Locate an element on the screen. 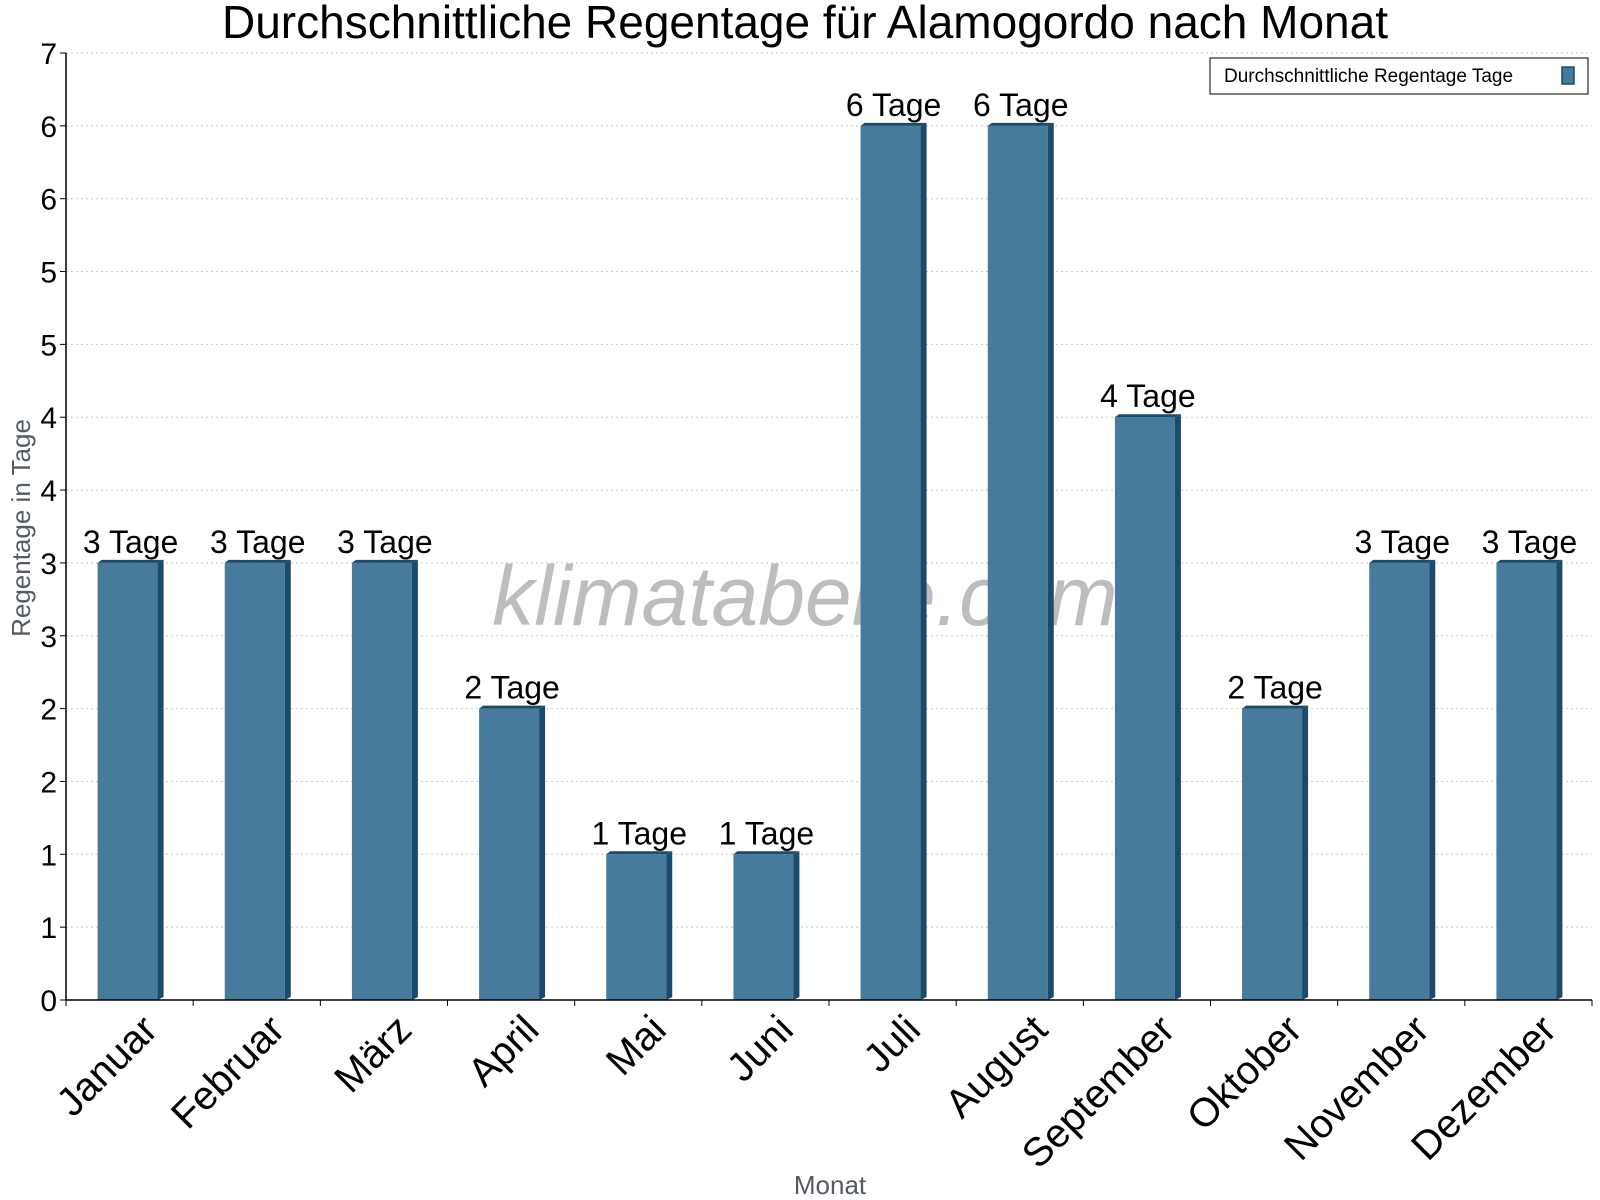  legend: Durchschnittliche Regentage Tage is located at coordinates (1399, 76).